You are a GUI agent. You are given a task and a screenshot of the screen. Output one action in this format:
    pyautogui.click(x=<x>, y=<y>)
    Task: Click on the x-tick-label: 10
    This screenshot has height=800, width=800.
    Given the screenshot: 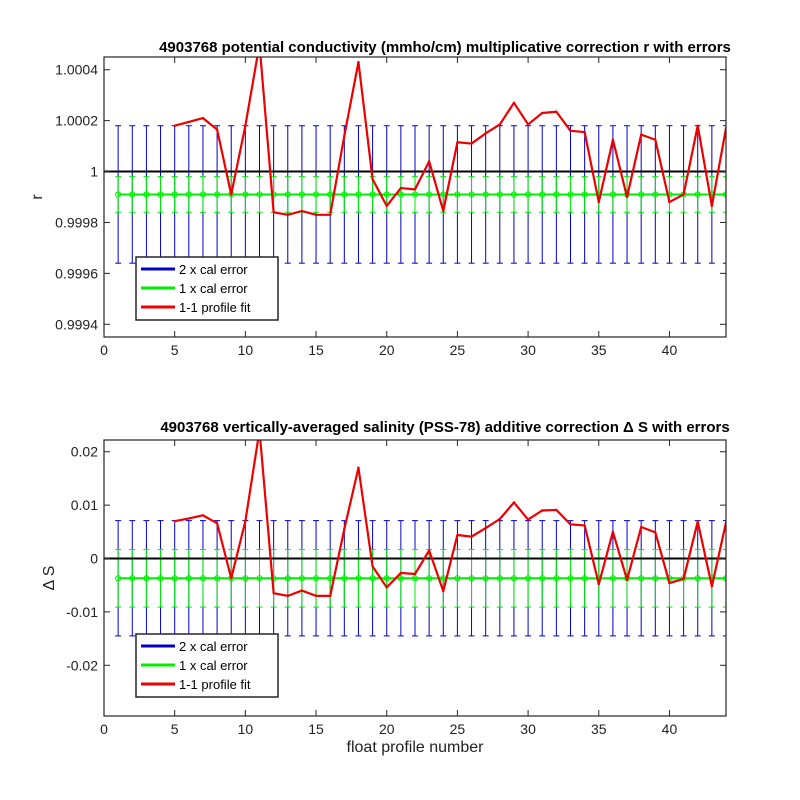 What is the action you would take?
    pyautogui.click(x=246, y=350)
    